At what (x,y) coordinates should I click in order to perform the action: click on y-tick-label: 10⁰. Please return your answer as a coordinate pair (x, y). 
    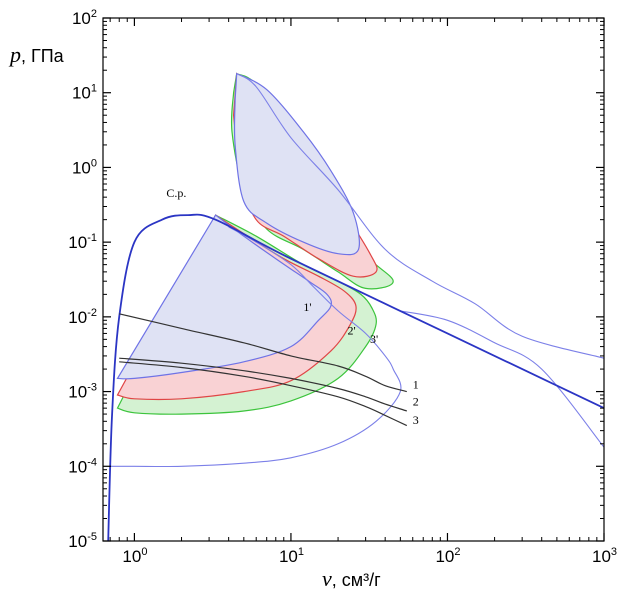
    Looking at the image, I should click on (84, 167).